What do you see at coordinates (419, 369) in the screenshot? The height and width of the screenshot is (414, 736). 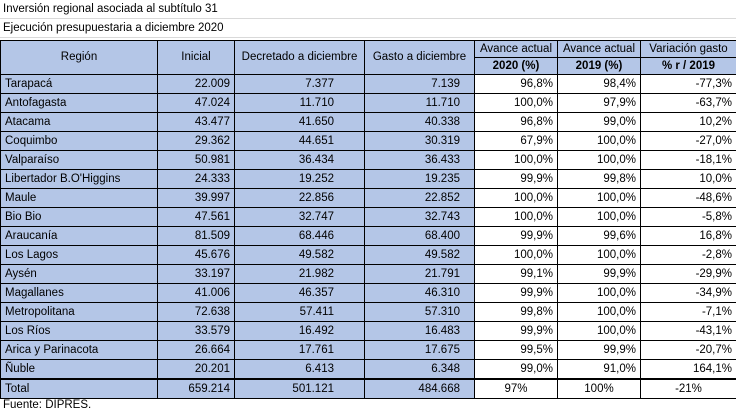 I see `cell-gasto: 6.348` at bounding box center [419, 369].